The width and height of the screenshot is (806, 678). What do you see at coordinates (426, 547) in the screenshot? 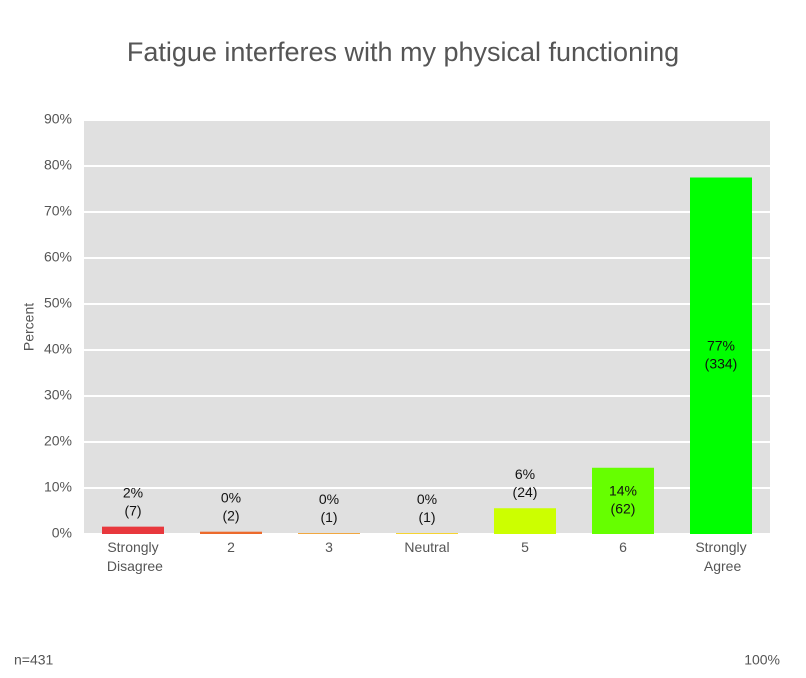
I see `x-tick-label: Neutral` at bounding box center [426, 547].